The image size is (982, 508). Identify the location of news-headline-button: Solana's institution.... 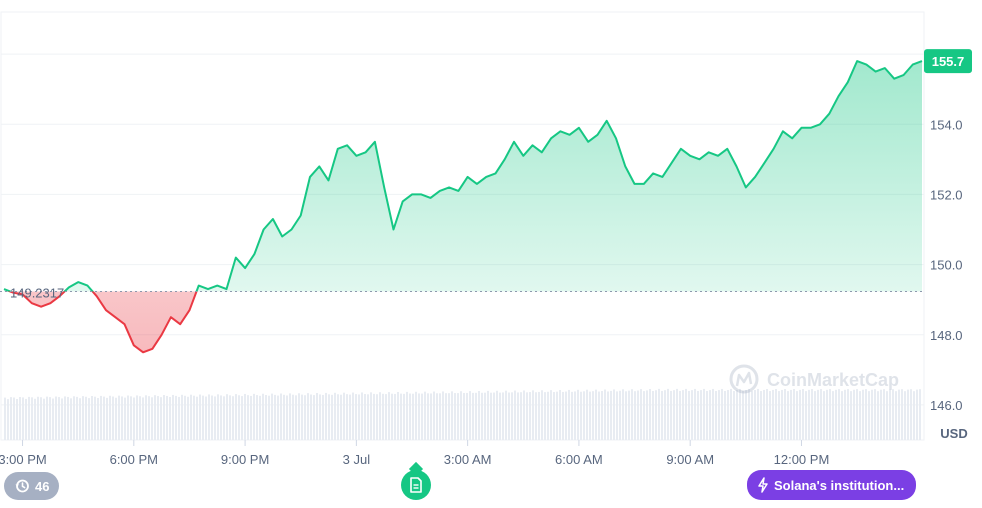
(832, 485).